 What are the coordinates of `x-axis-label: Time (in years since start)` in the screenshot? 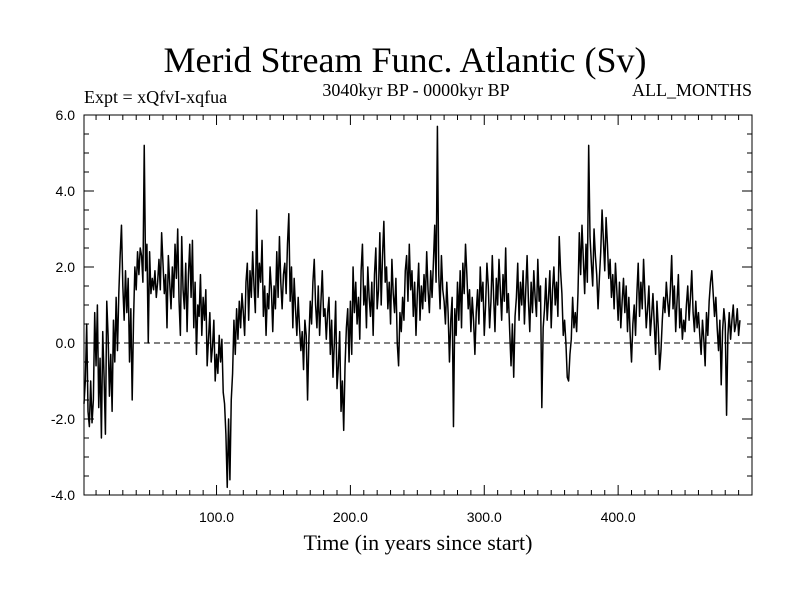 It's located at (418, 542).